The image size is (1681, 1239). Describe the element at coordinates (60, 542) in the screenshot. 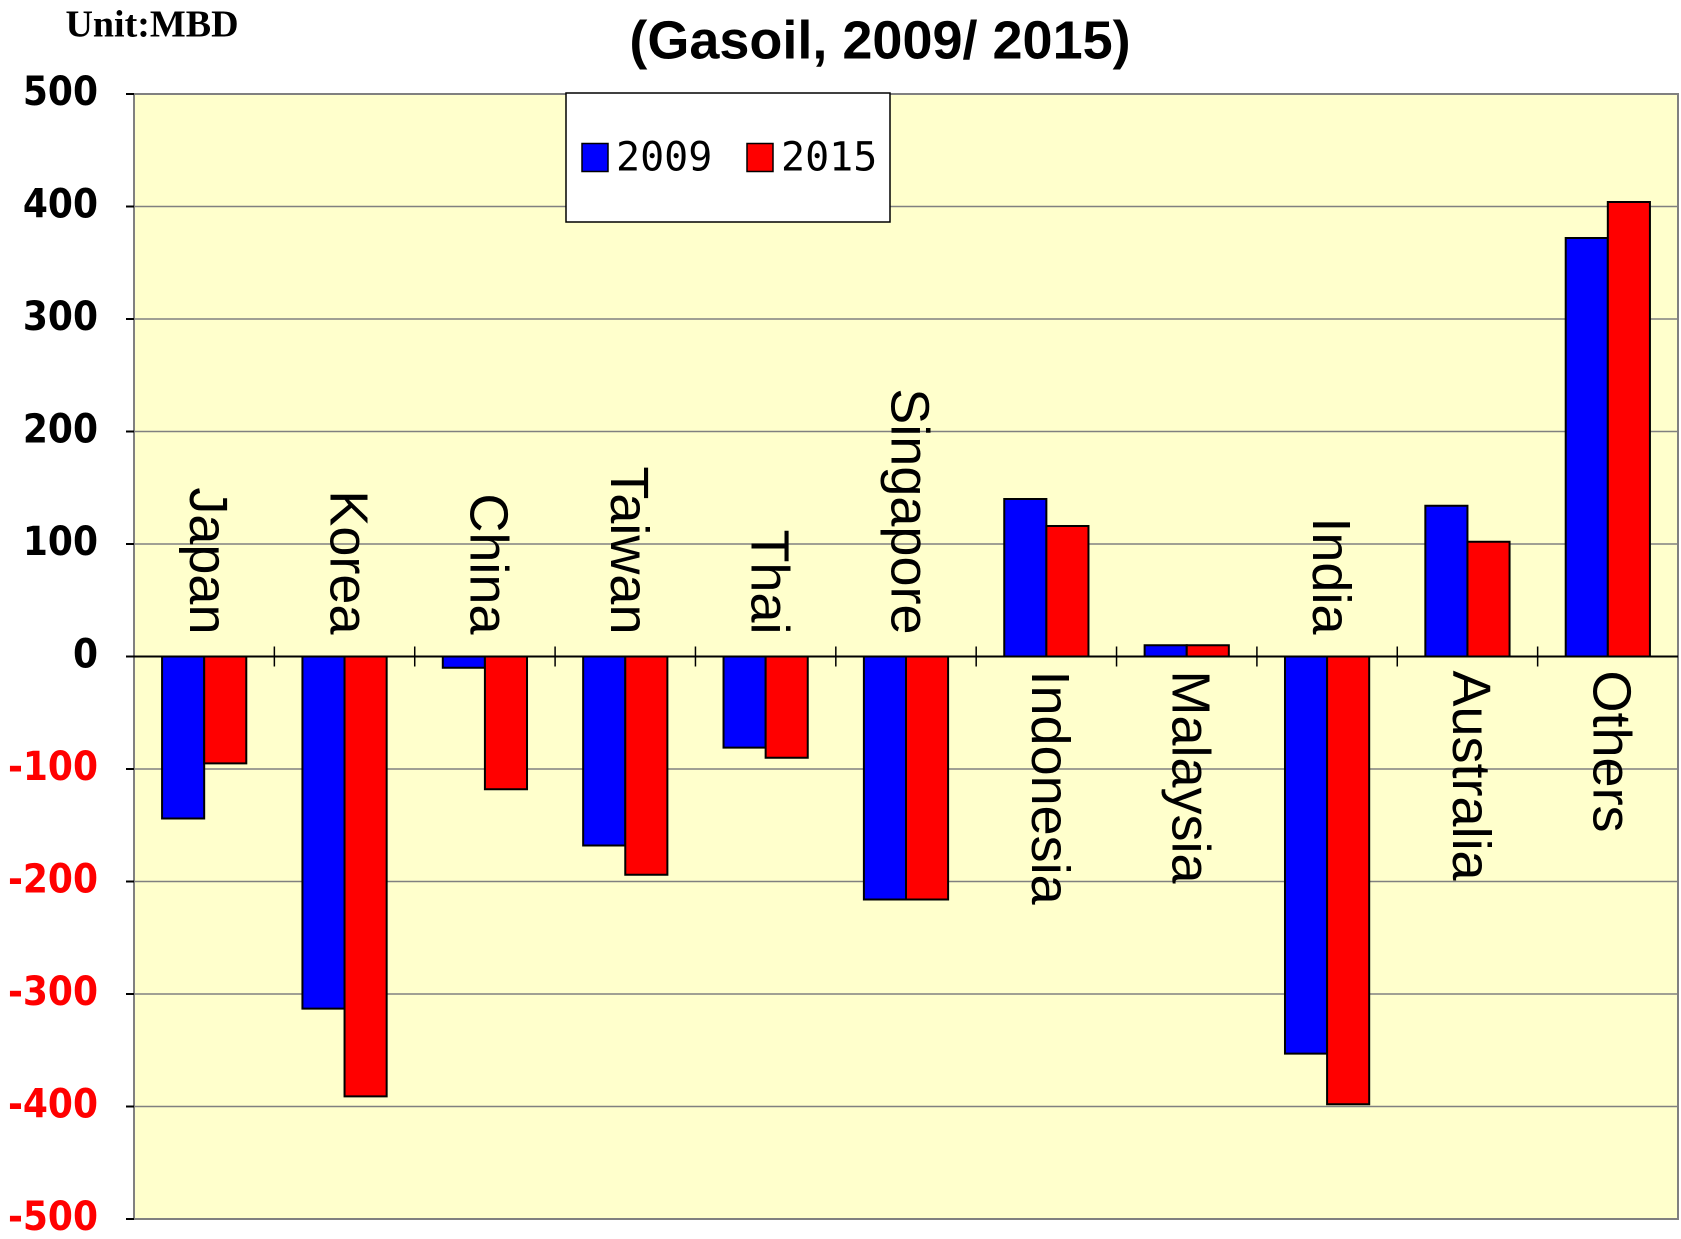

I see `y-tick-label: 100` at that location.